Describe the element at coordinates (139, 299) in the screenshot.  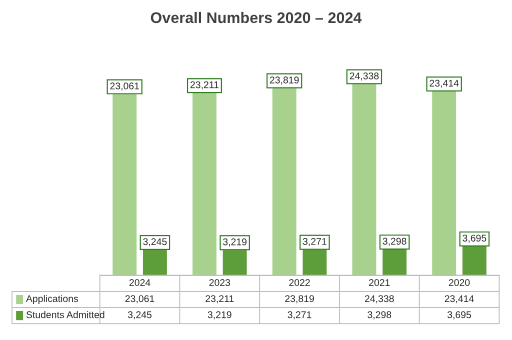
I see `data-label: 23,061` at that location.